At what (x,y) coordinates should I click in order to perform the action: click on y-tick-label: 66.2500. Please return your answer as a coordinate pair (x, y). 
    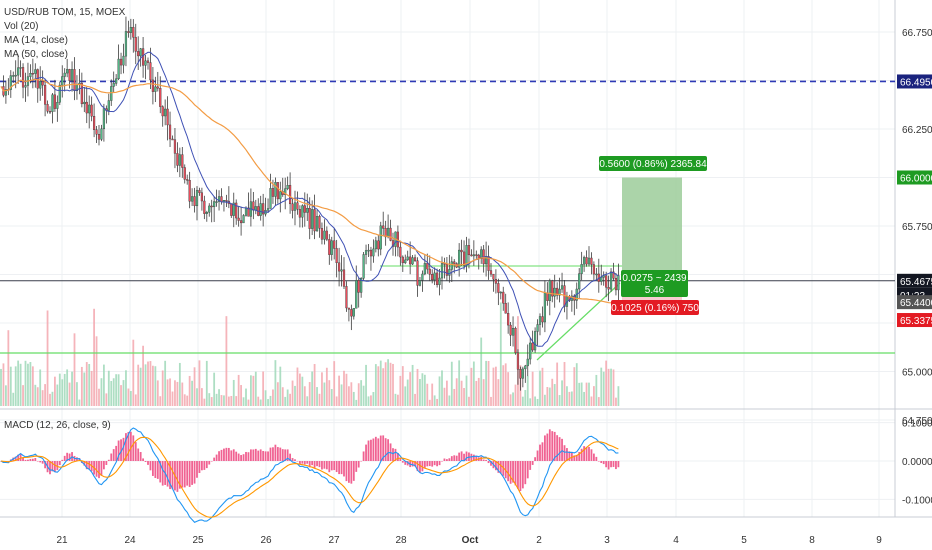
    Looking at the image, I should click on (917, 130).